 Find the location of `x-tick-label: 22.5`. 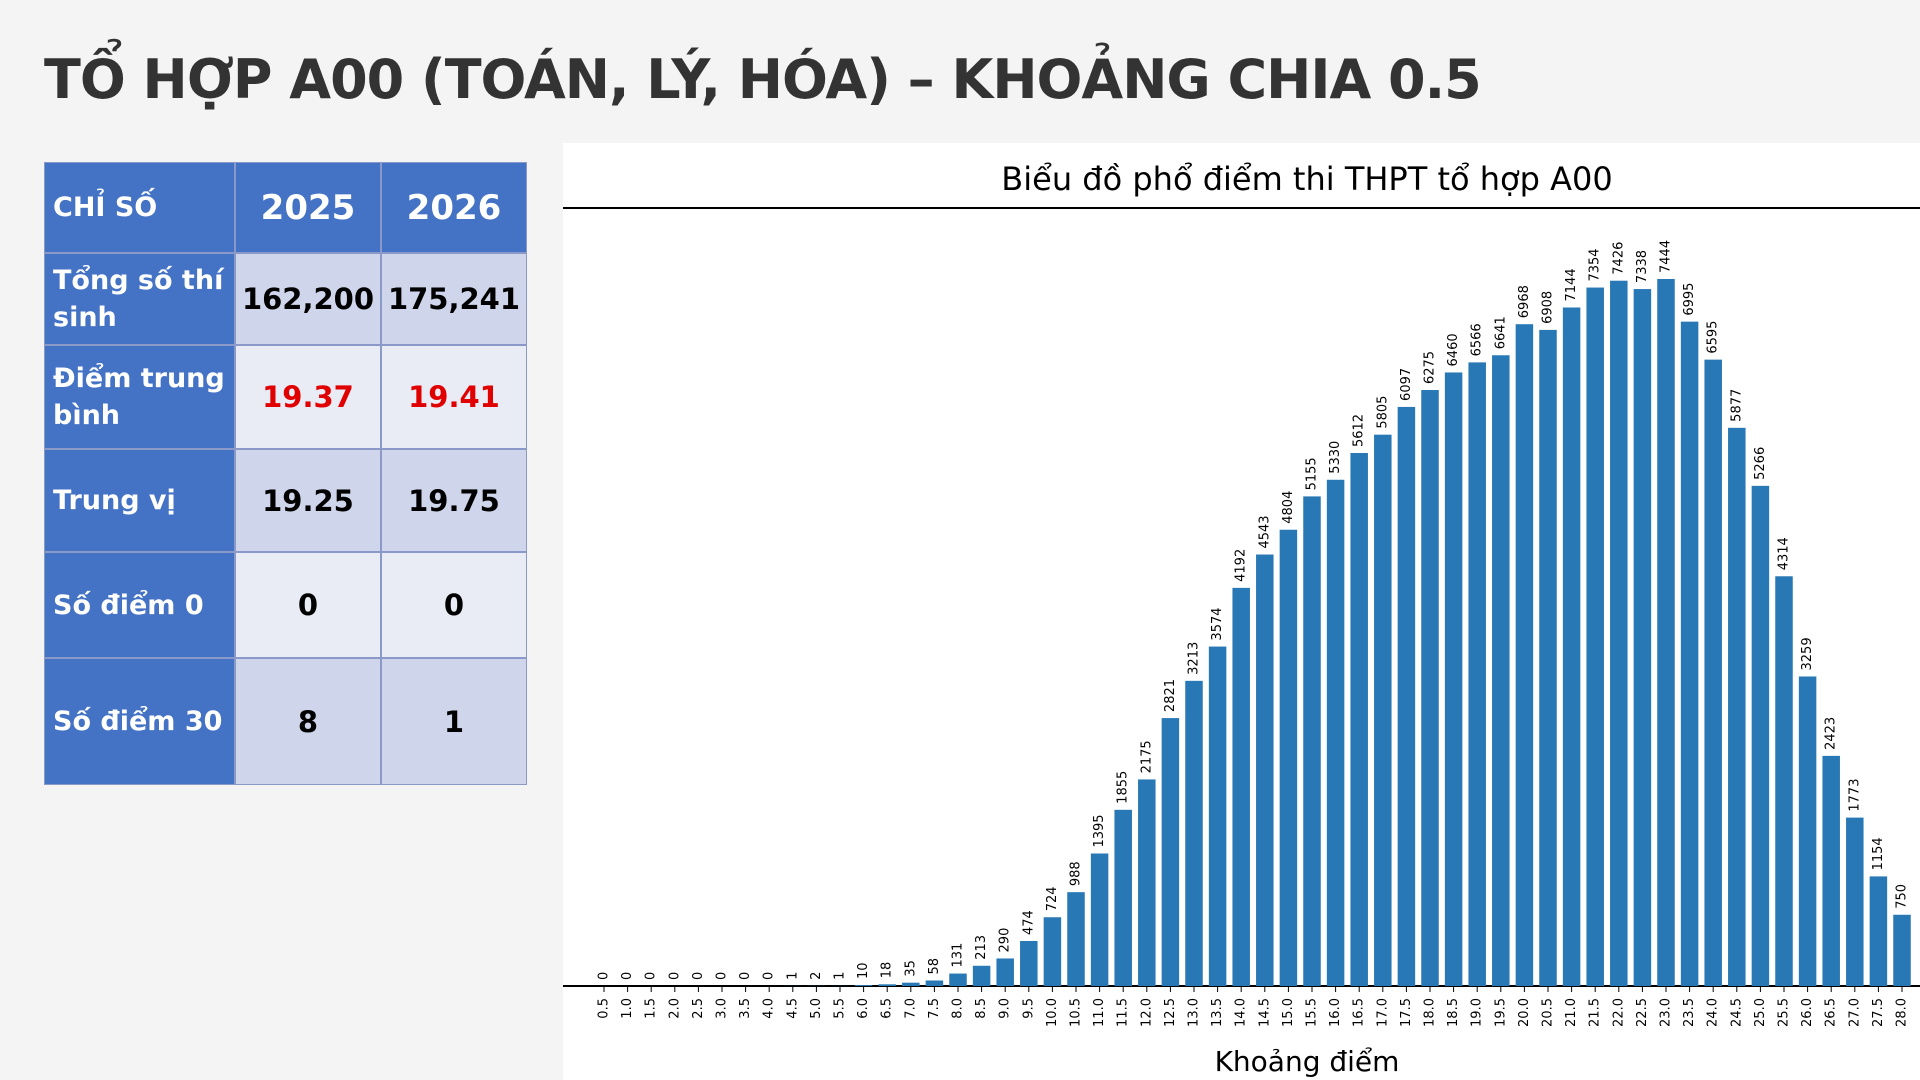

x-tick-label: 22.5 is located at coordinates (1642, 1012).